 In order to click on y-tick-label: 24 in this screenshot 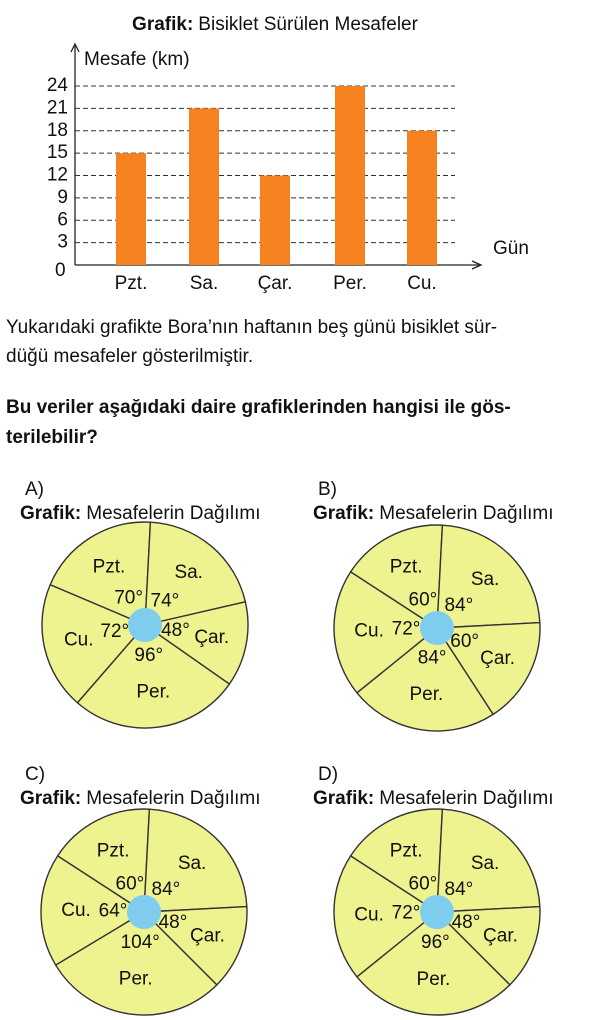, I will do `click(58, 85)`.